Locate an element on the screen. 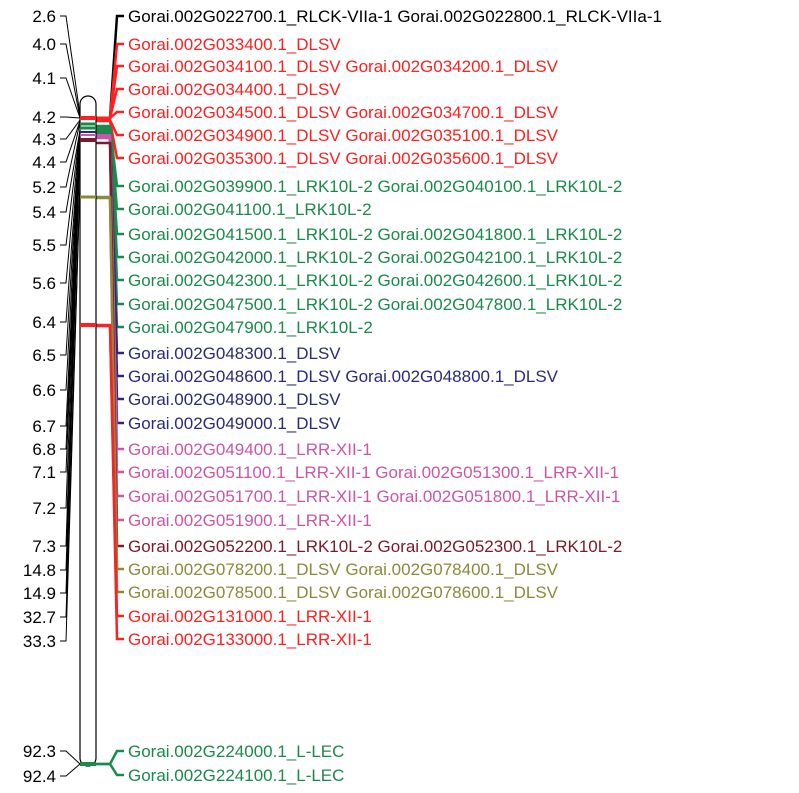 The width and height of the screenshot is (799, 793). position-label: 6.4 is located at coordinates (44, 322).